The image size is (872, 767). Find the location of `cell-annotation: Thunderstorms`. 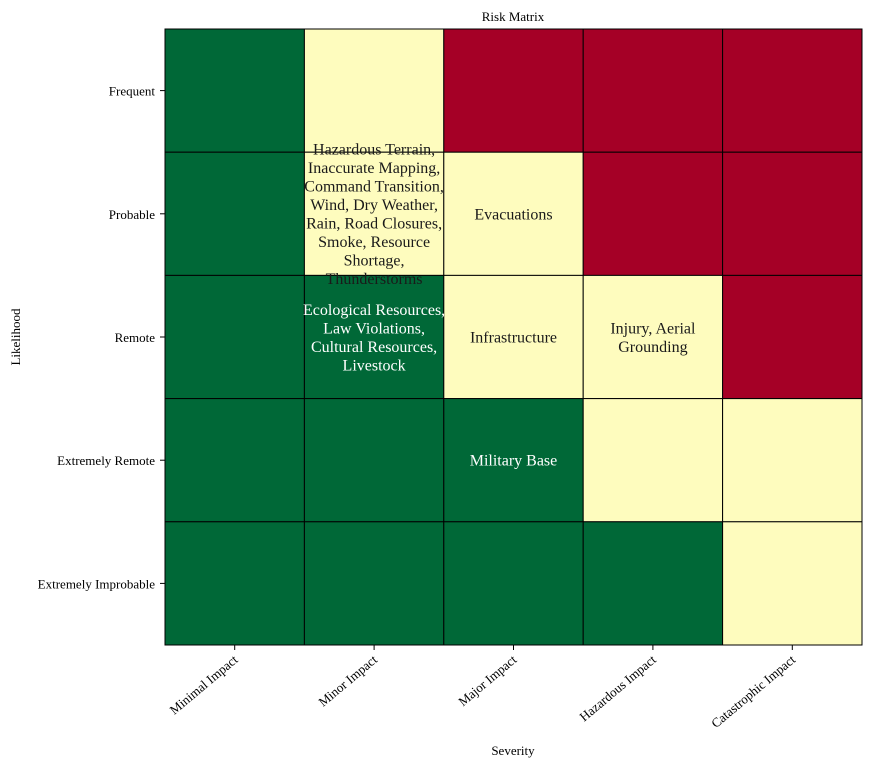

cell-annotation: Thunderstorms is located at coordinates (374, 279).